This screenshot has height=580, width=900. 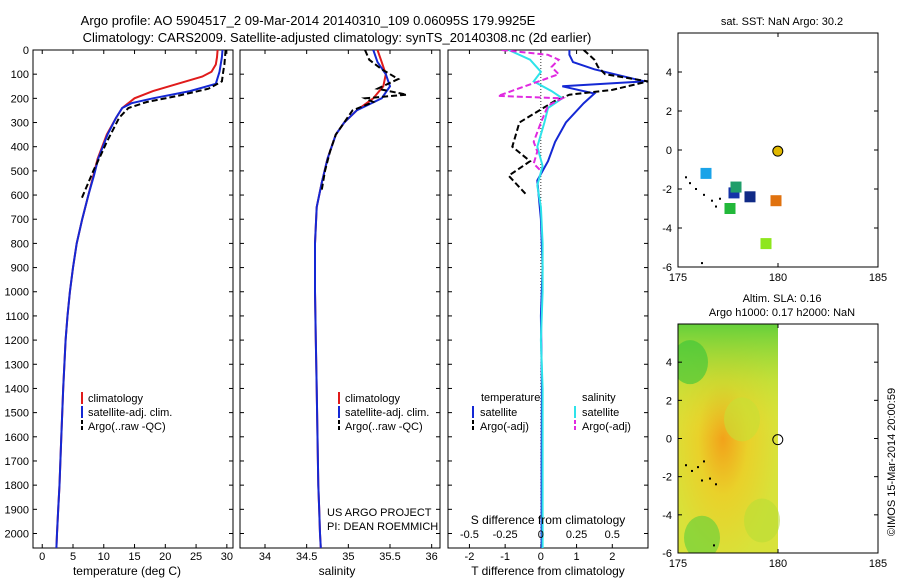 What do you see at coordinates (20, 124) in the screenshot?
I see `y-tick-label: 300` at bounding box center [20, 124].